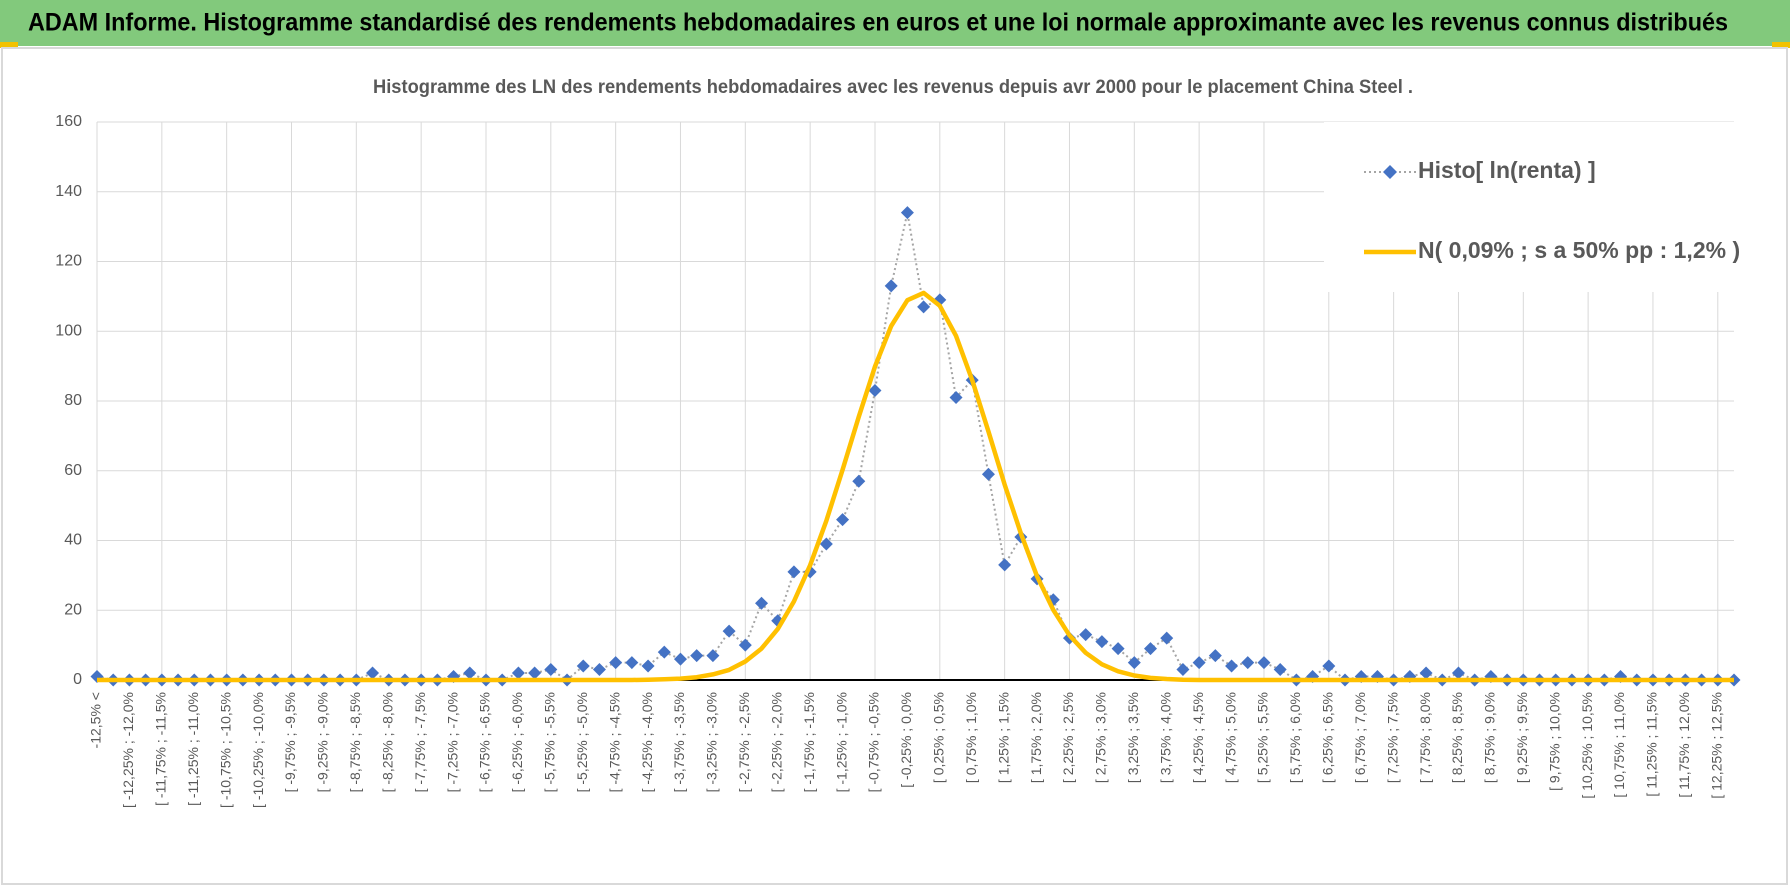 The image size is (1790, 887). Describe the element at coordinates (68, 330) in the screenshot. I see `y-tick-label: 100` at that location.